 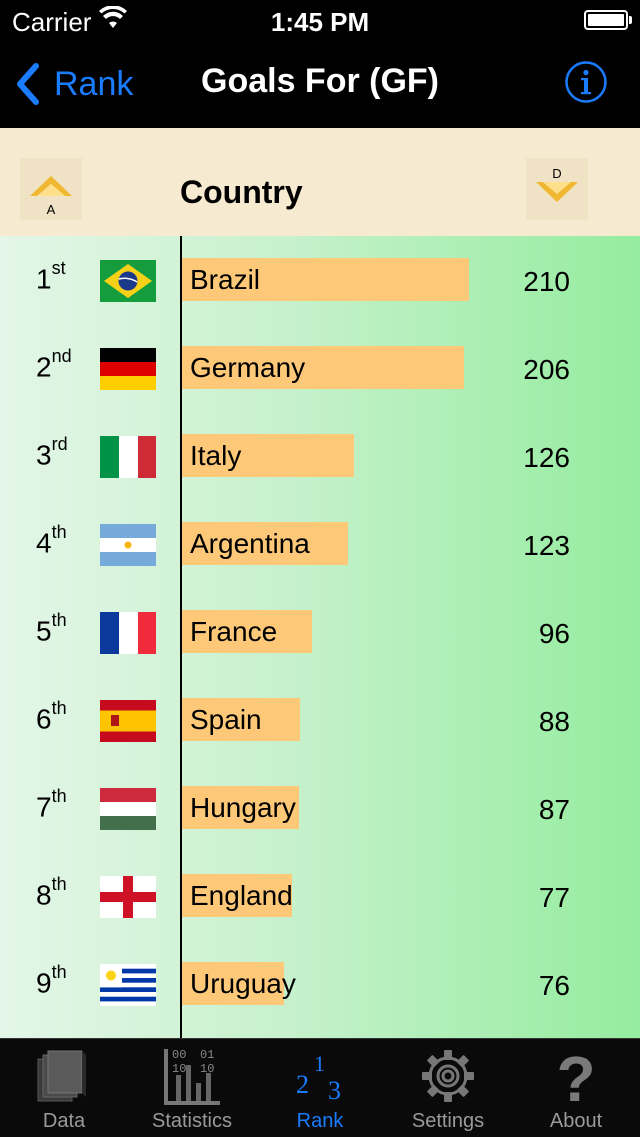 What do you see at coordinates (546, 545) in the screenshot?
I see `goals-value: 123` at bounding box center [546, 545].